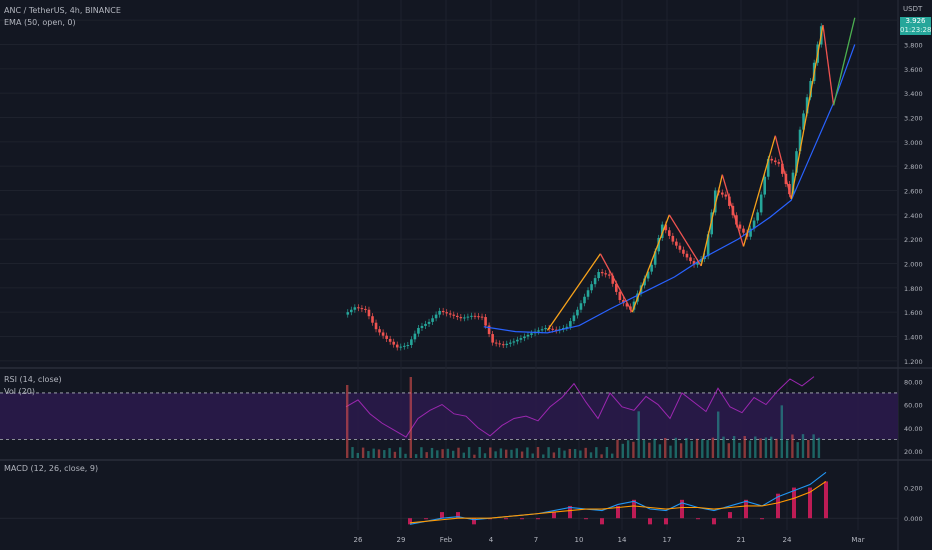 This screenshot has height=550, width=932. What do you see at coordinates (913, 429) in the screenshot?
I see `rsi-tick-label: 40.00` at bounding box center [913, 429].